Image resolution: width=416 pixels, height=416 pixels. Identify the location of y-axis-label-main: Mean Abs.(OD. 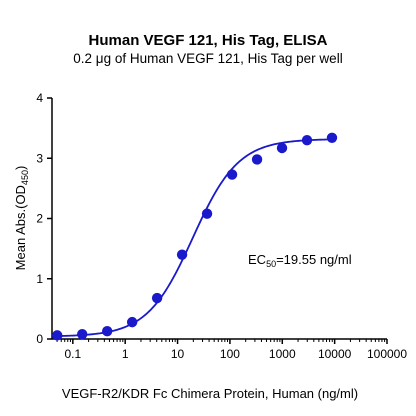
(20, 227).